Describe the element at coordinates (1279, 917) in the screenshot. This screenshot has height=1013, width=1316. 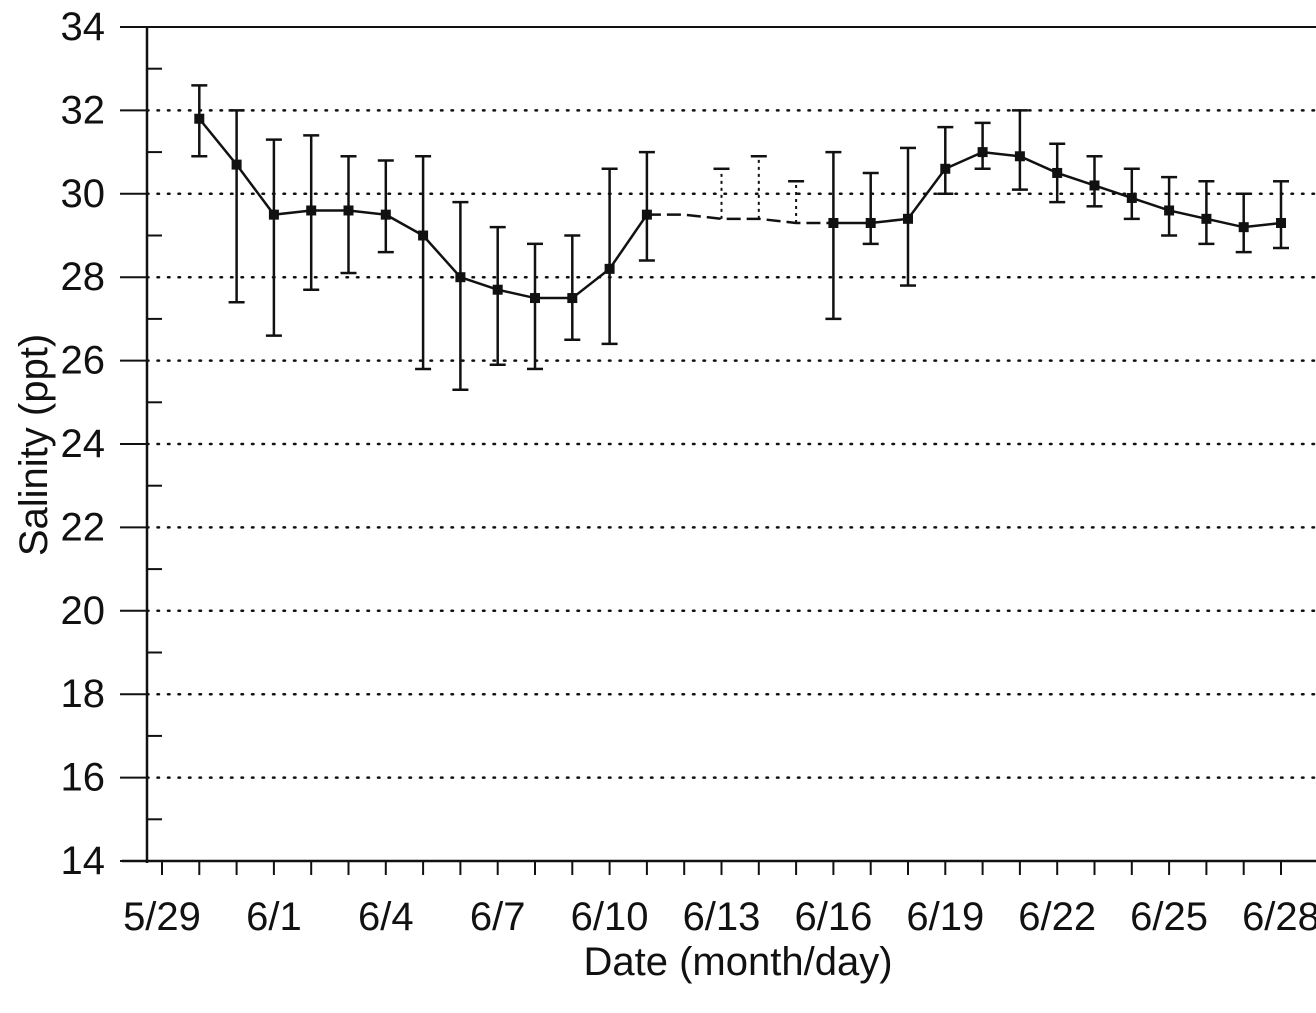
I see `x-tick-label: 6/28` at that location.